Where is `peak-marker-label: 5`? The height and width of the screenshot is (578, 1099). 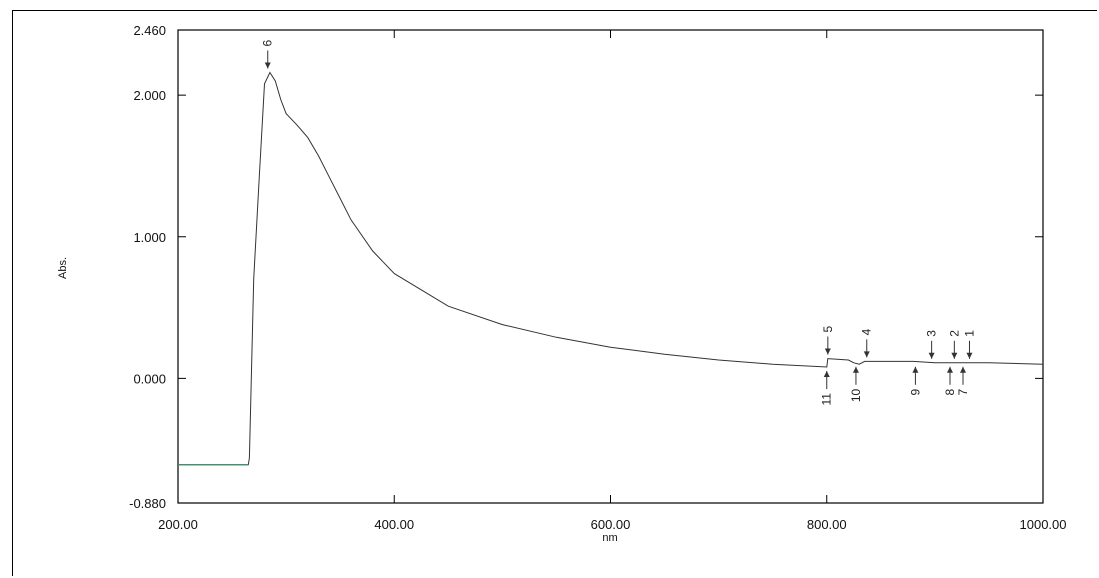
peak-marker-label: 5 is located at coordinates (828, 329).